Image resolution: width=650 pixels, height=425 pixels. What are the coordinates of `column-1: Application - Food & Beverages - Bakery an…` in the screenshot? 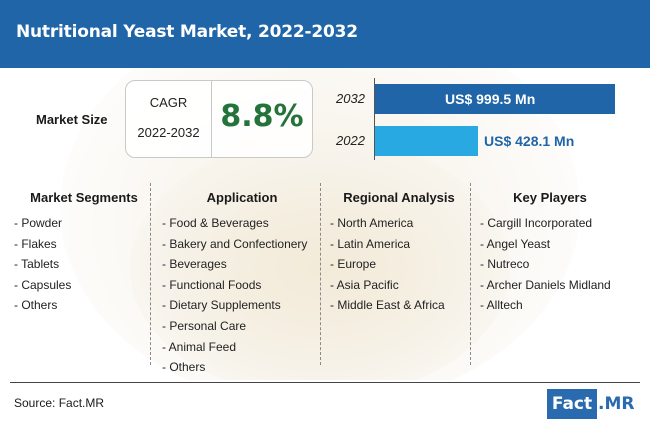 It's located at (242, 284).